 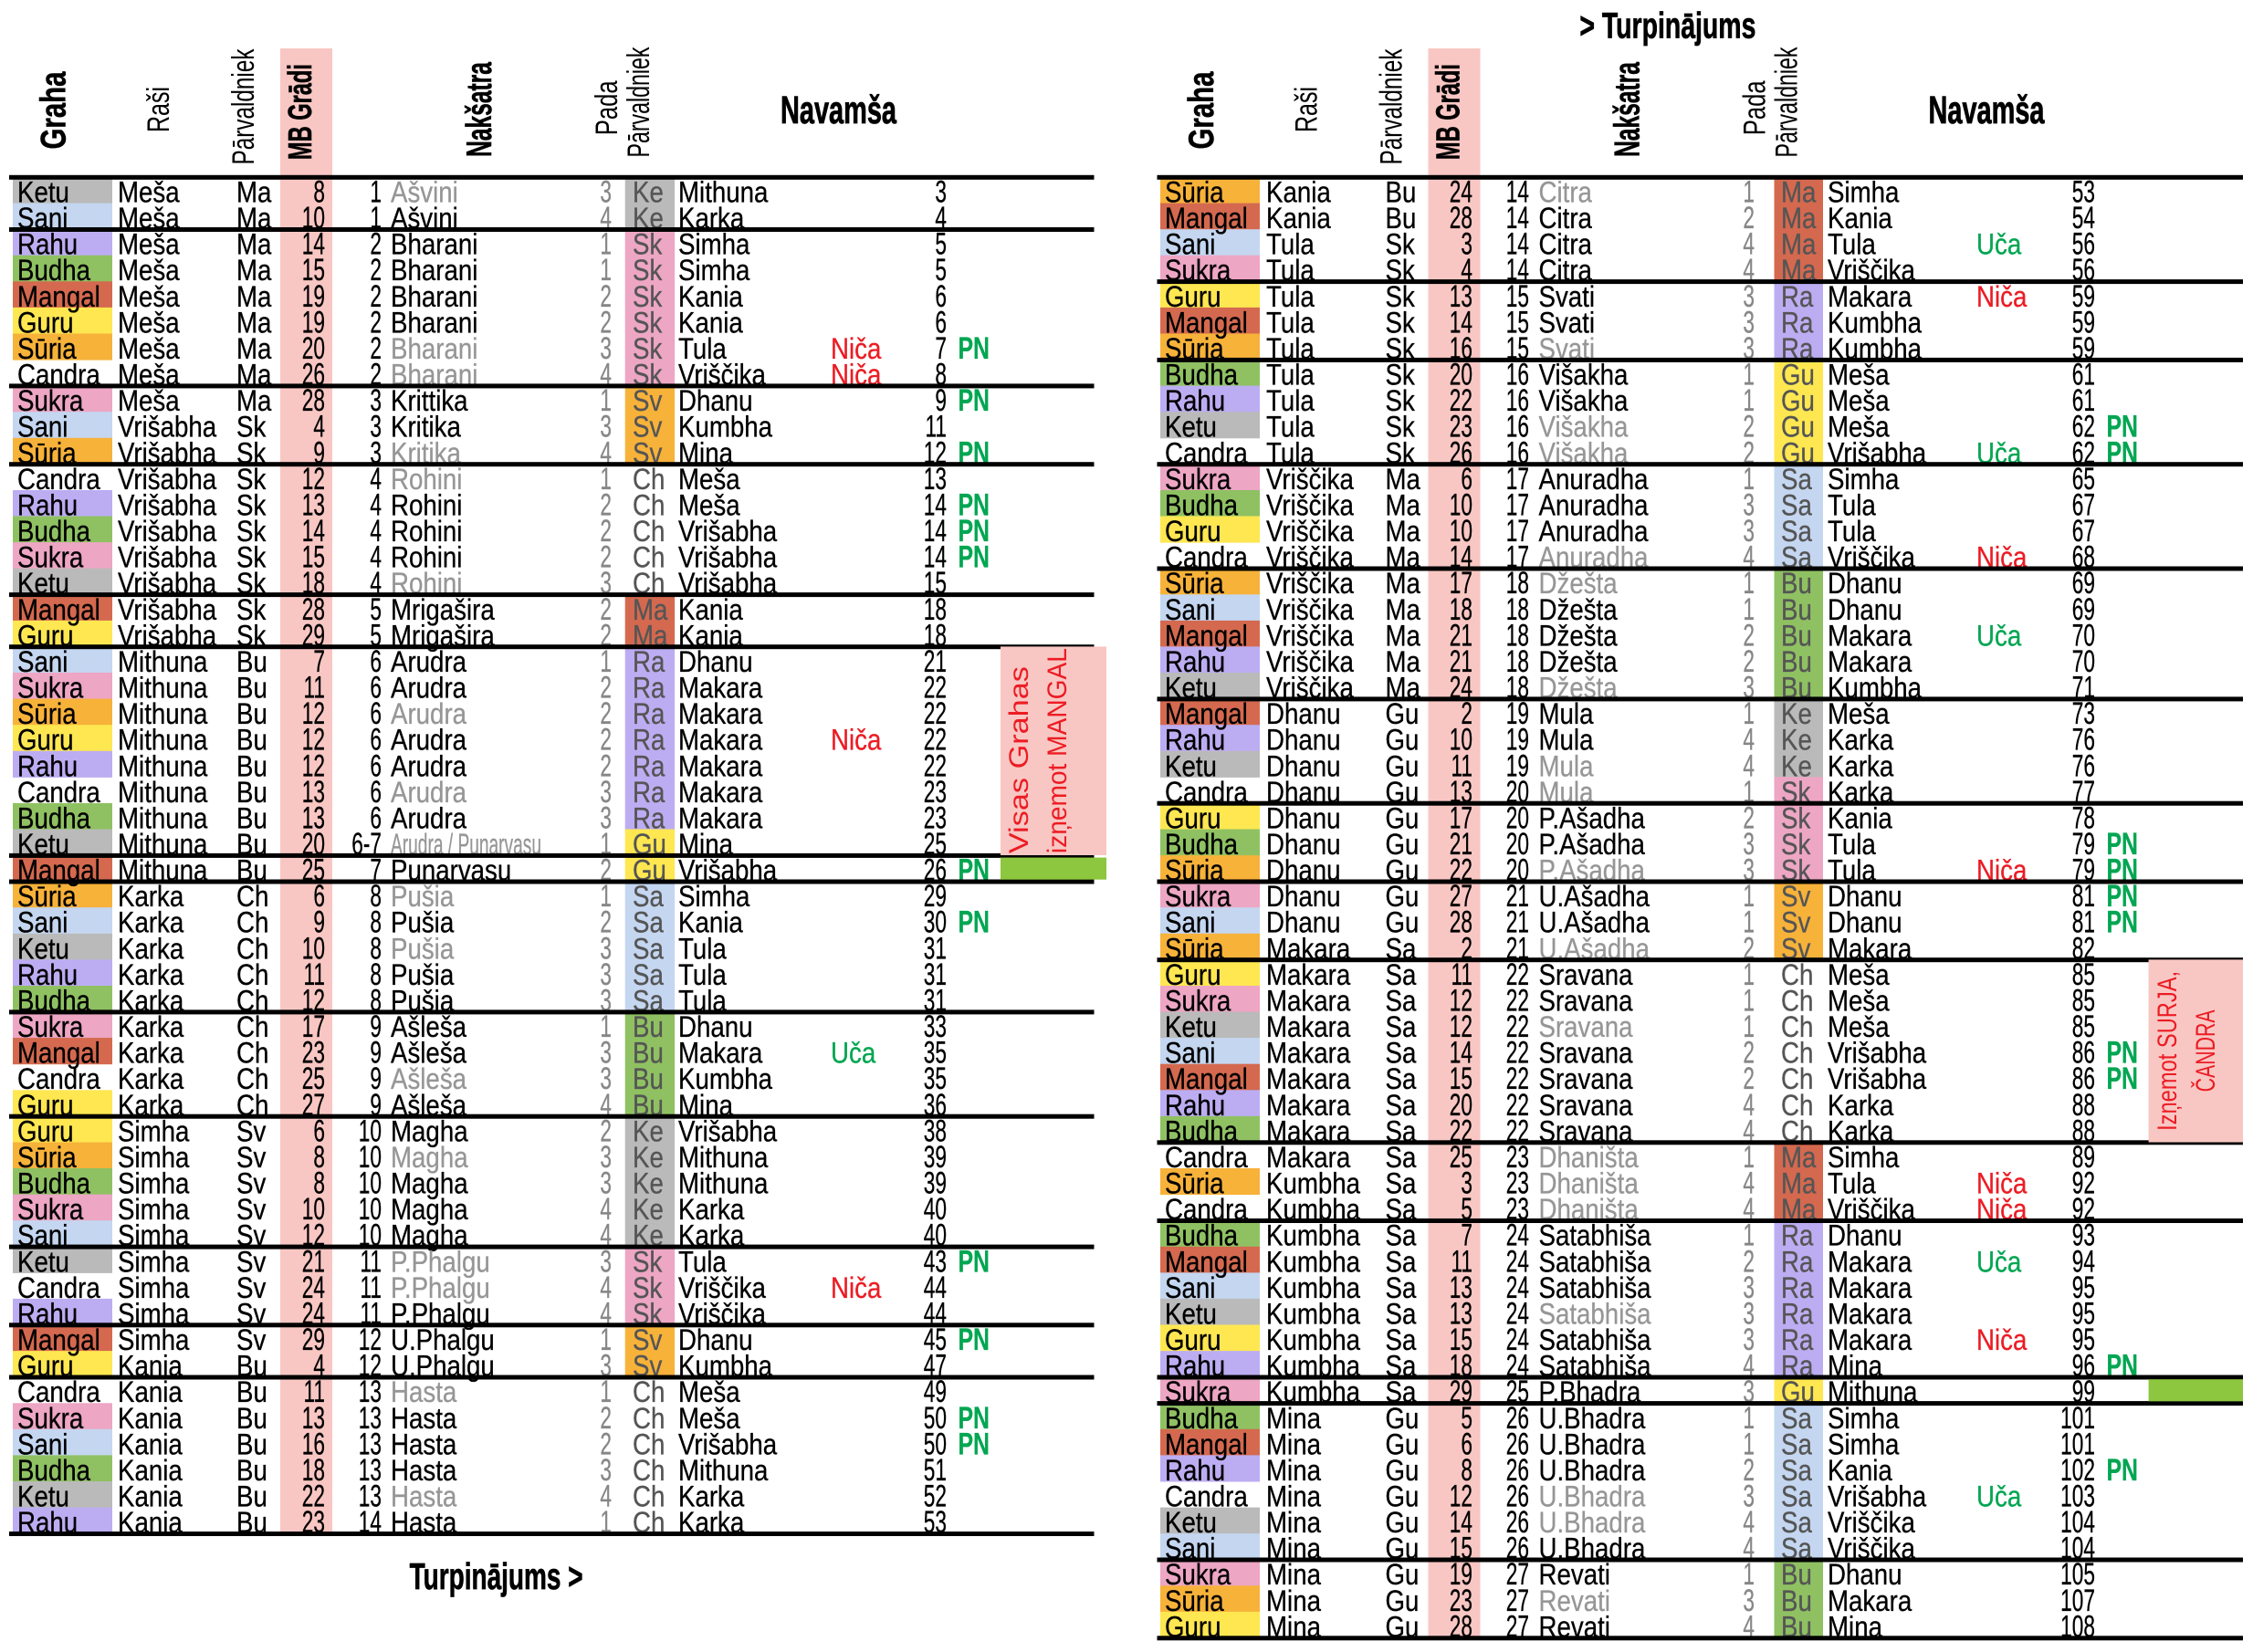 What do you see at coordinates (1191, 766) in the screenshot?
I see `svg-text: Ketu` at bounding box center [1191, 766].